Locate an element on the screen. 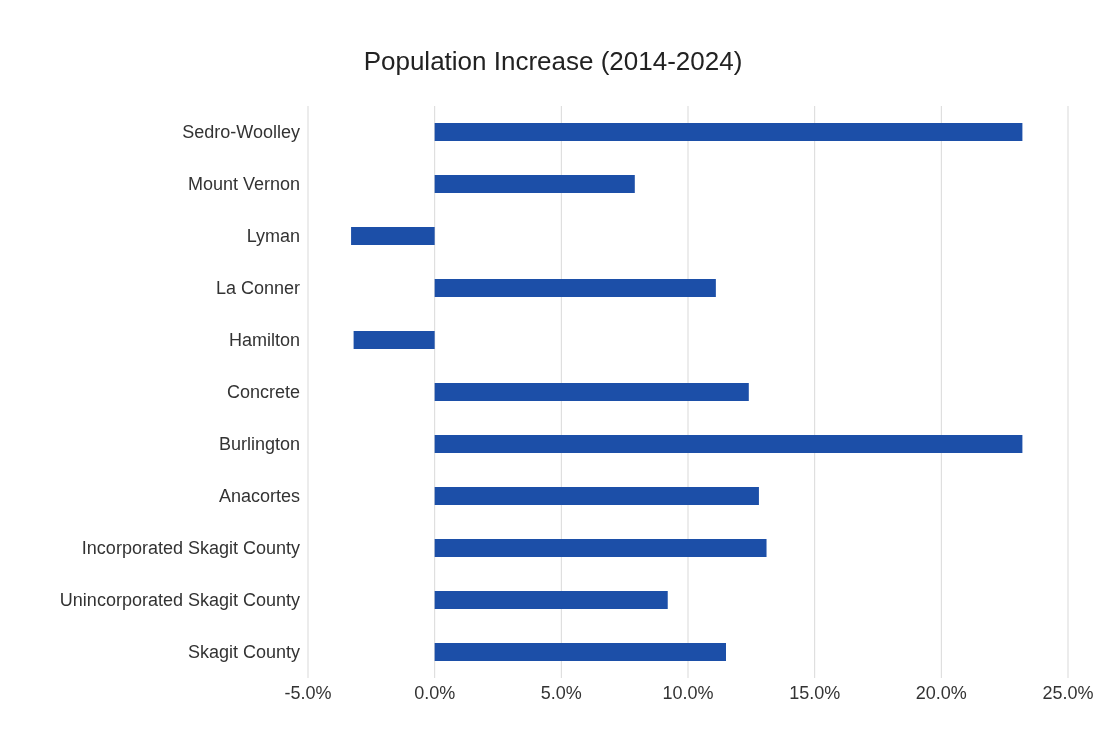 This screenshot has width=1106, height=734. x-tick-label: 25.0% is located at coordinates (1068, 692).